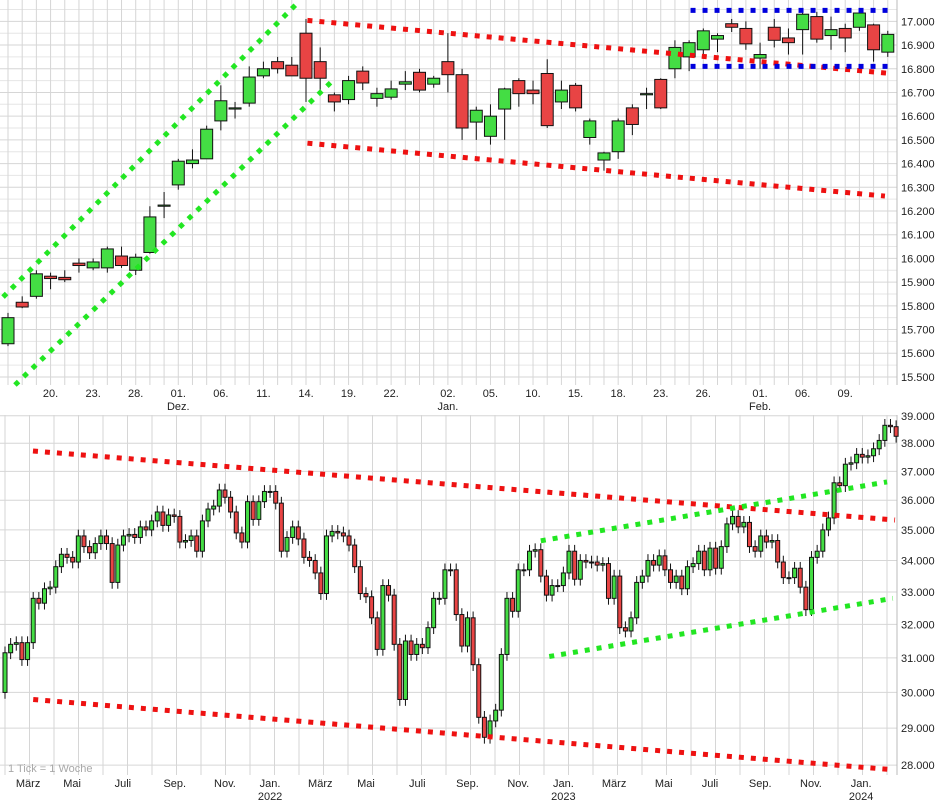 The width and height of the screenshot is (941, 805). Describe the element at coordinates (50, 394) in the screenshot. I see `x-tick-label: 20.` at that location.